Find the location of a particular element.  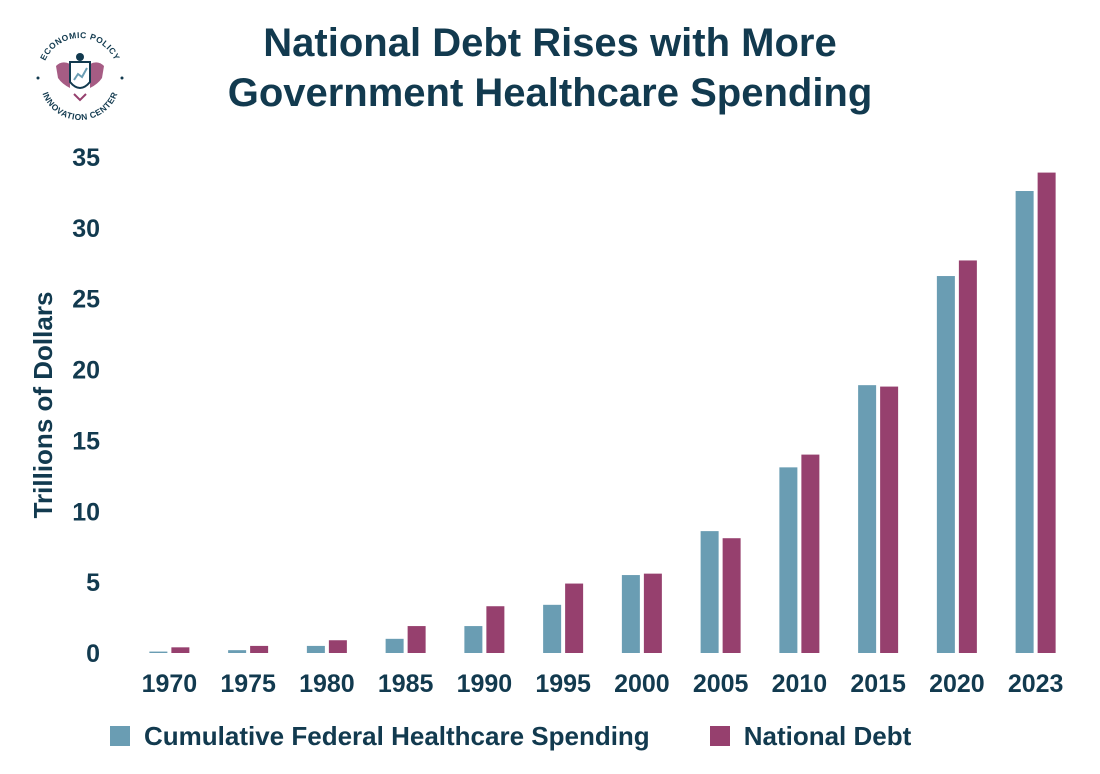

x-tick-label: 1990 is located at coordinates (485, 684).